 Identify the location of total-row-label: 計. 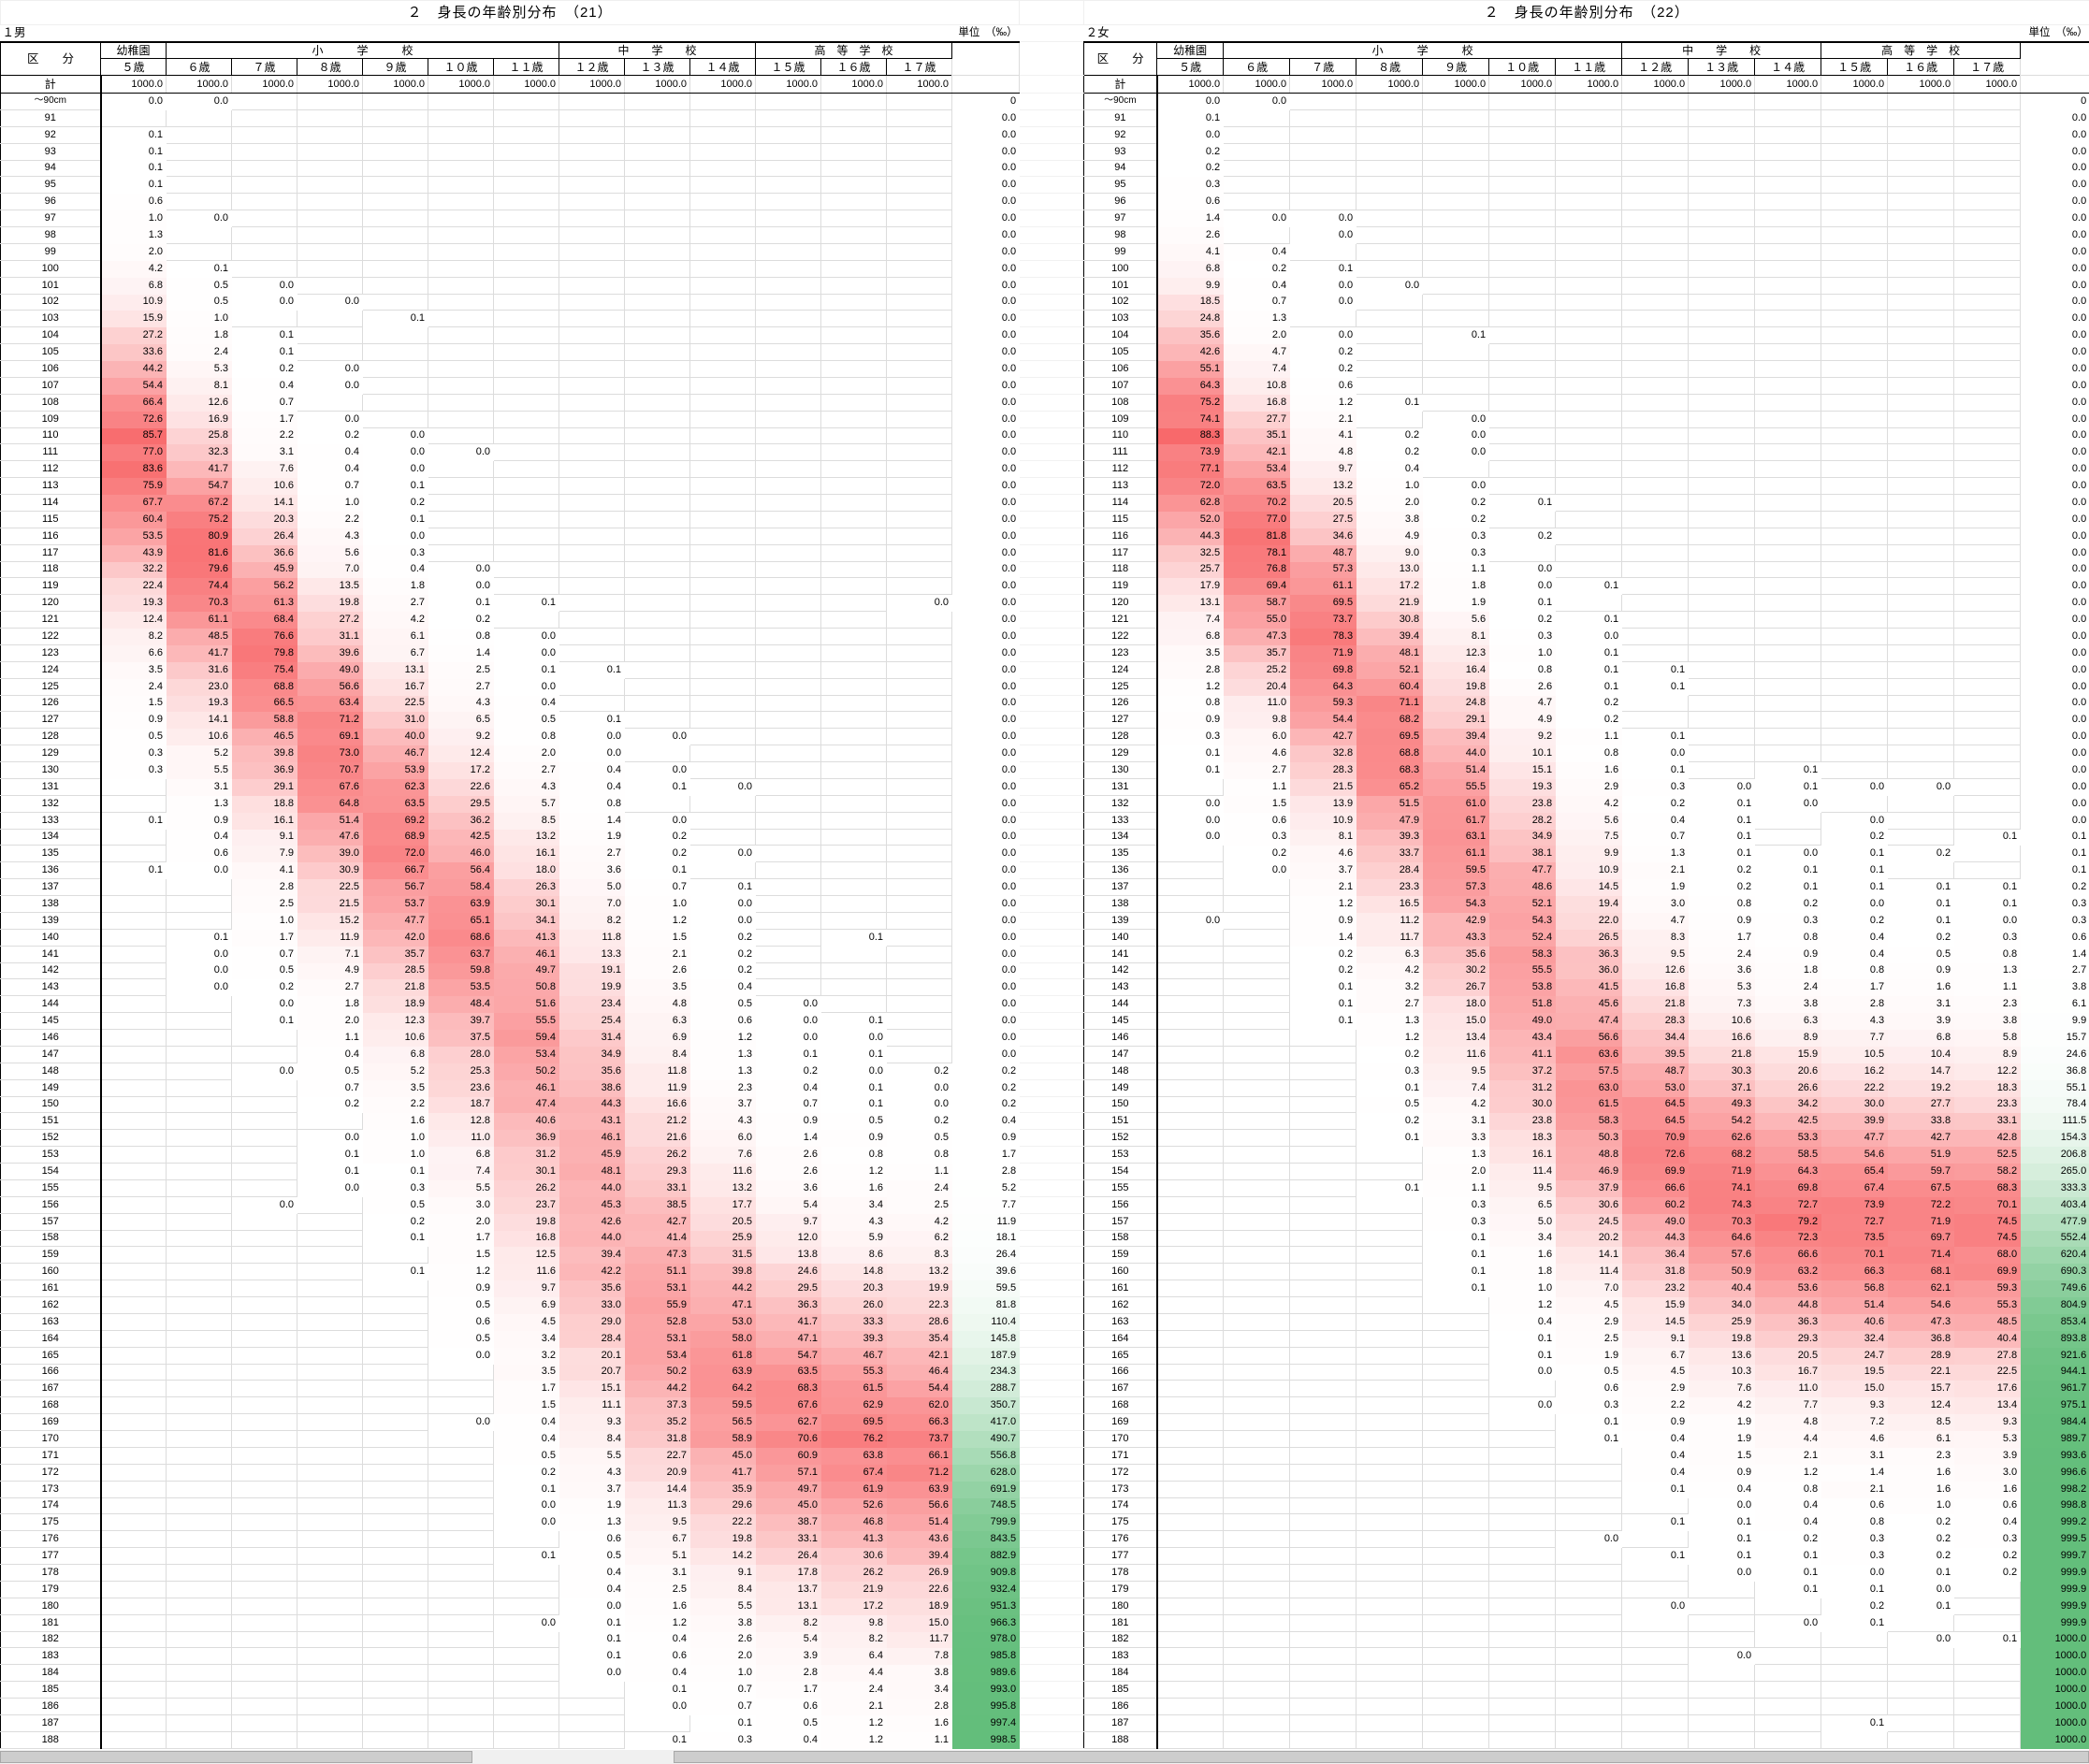
(1120, 84).